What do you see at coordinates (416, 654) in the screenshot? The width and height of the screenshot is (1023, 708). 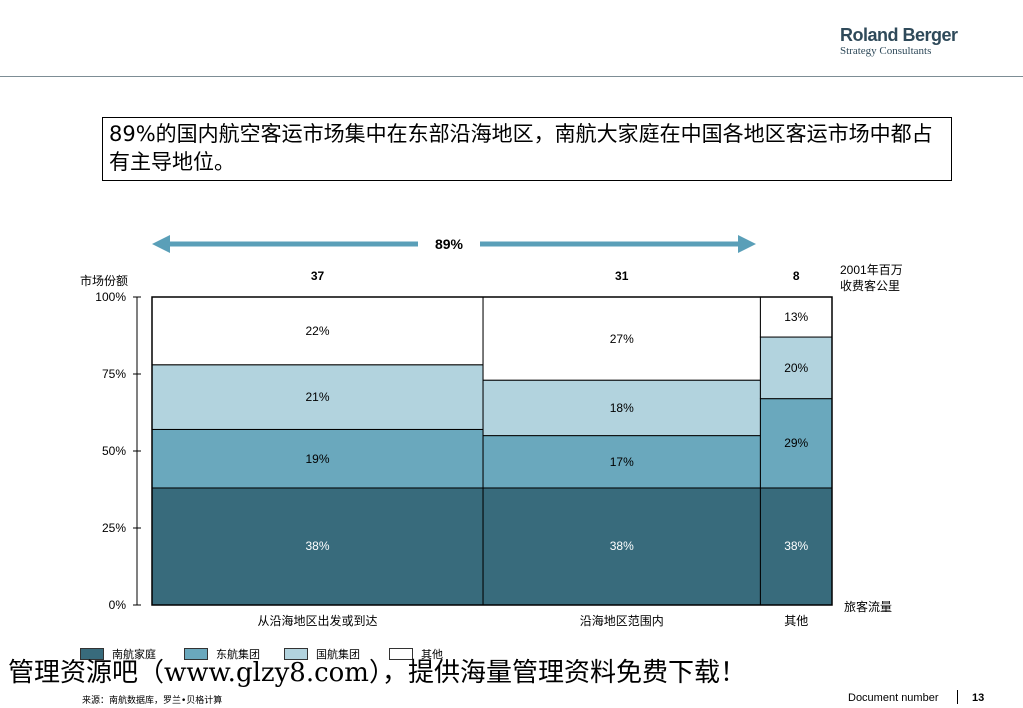 I see `legend-item-other: 其他` at bounding box center [416, 654].